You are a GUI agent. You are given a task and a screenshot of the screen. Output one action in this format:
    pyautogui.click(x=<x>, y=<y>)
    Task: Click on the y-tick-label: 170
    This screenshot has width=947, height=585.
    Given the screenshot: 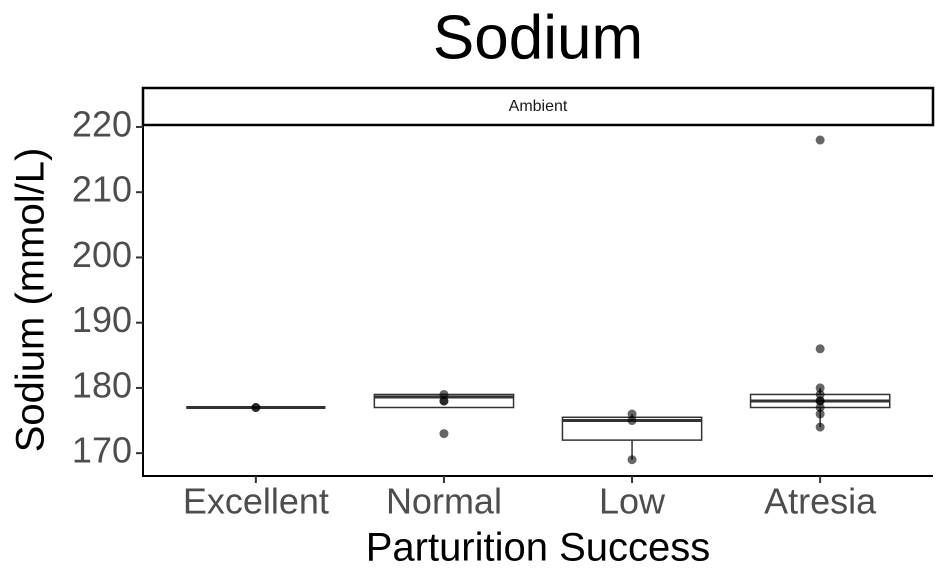 What is the action you would take?
    pyautogui.click(x=102, y=450)
    